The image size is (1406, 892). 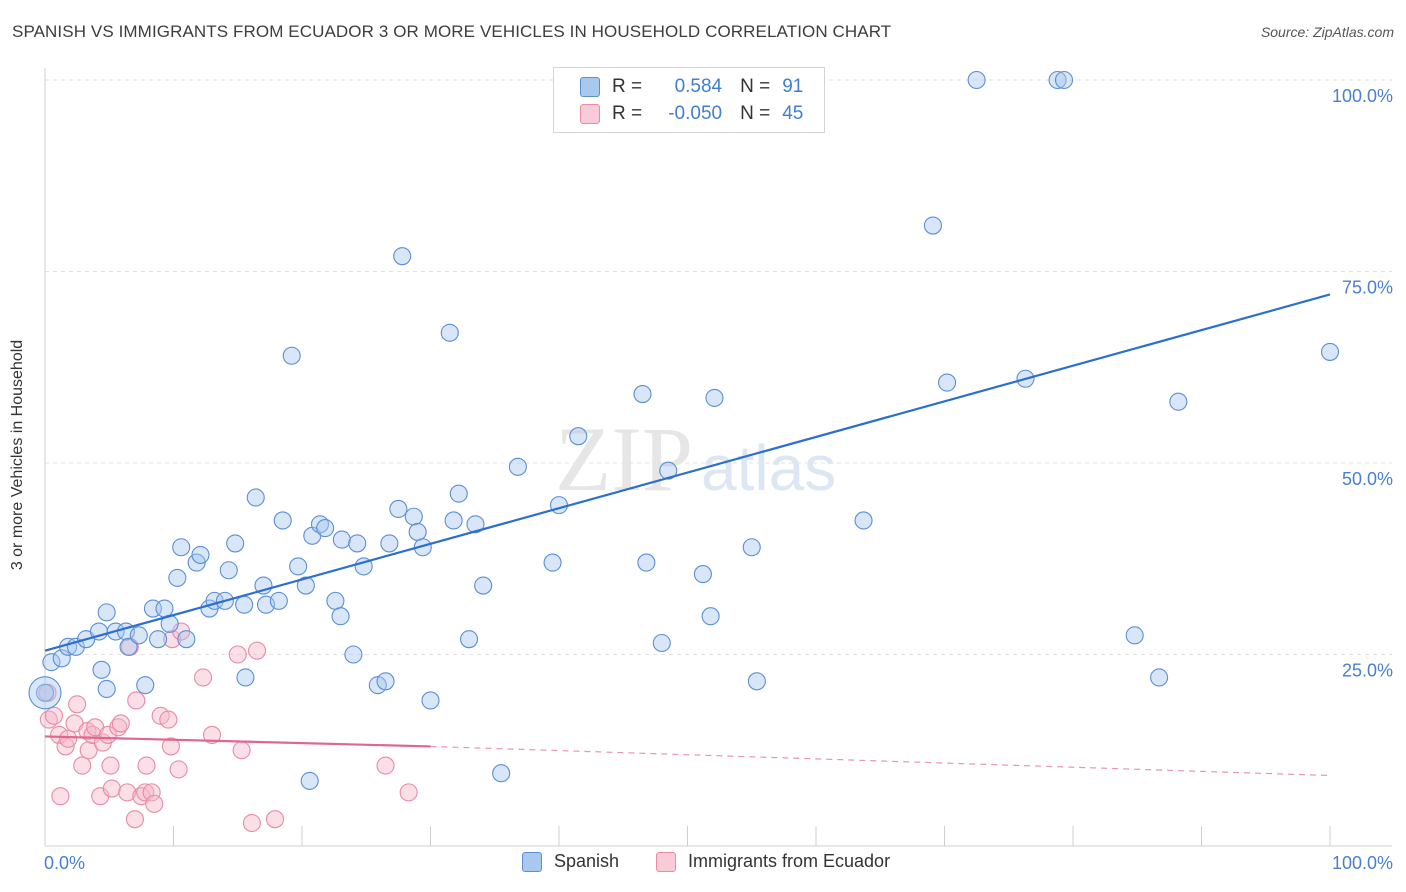 What do you see at coordinates (695, 459) in the screenshot?
I see `watermark: ZIP atlas` at bounding box center [695, 459].